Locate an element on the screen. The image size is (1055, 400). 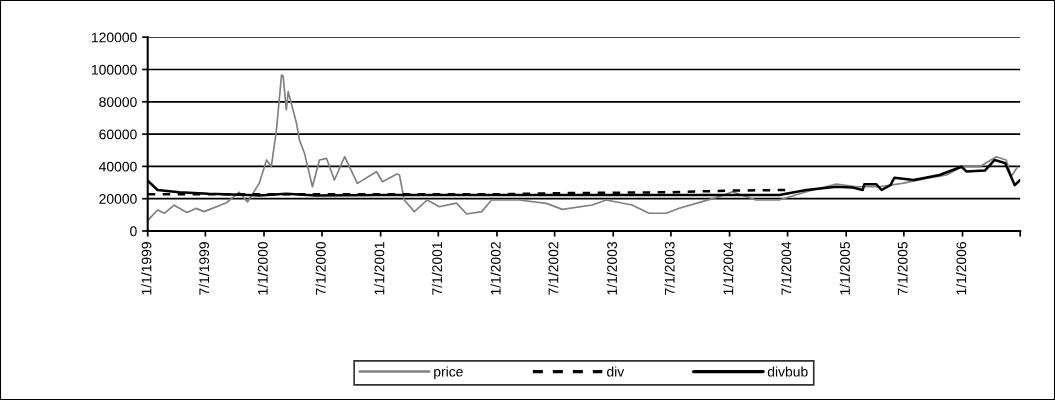
y-tick-label: 120000 is located at coordinates (114, 37).